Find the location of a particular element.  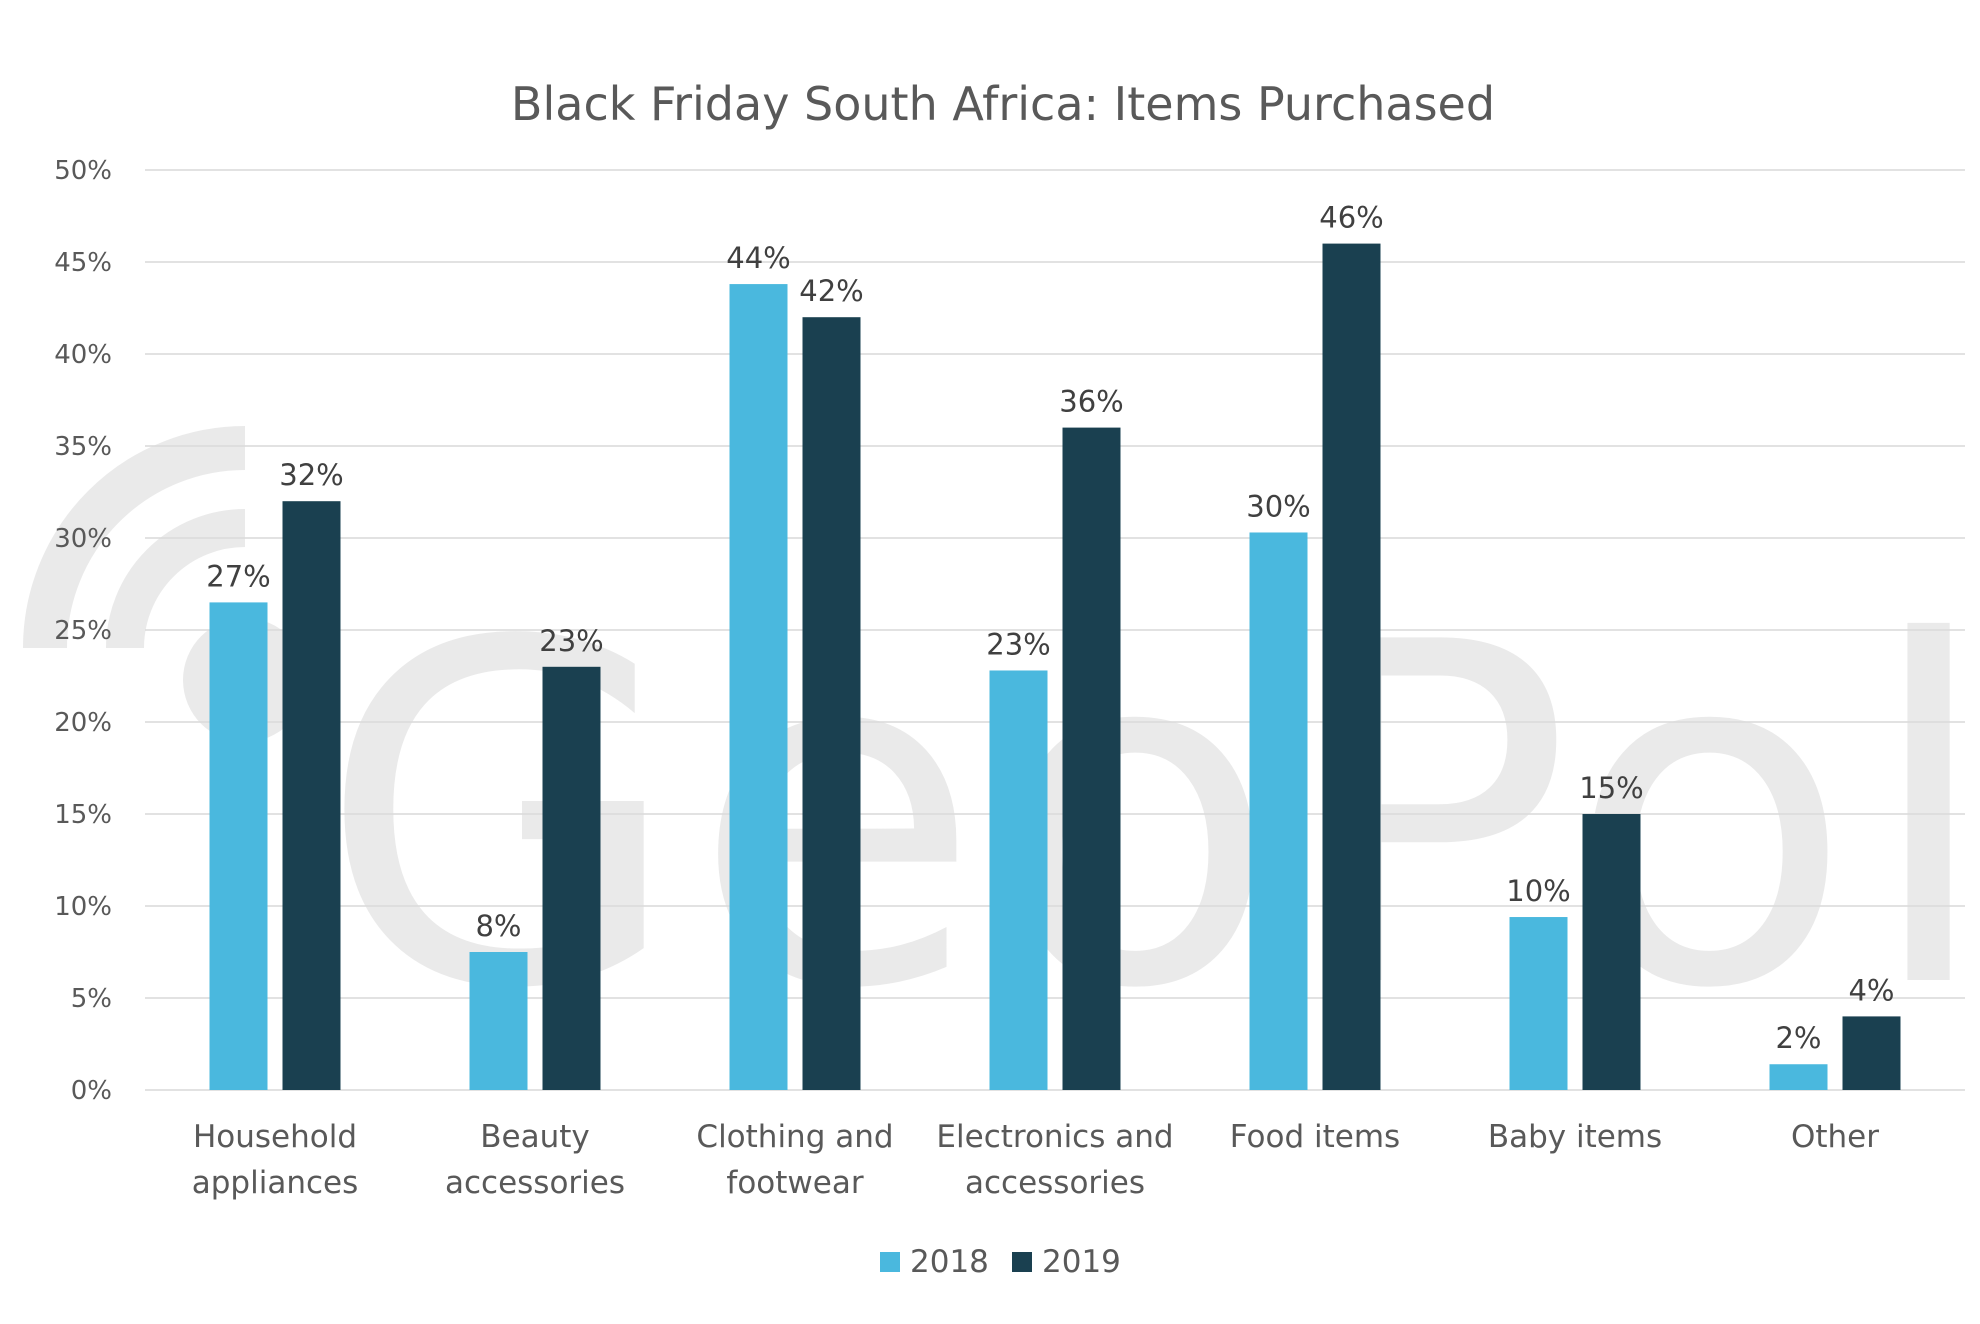

data-label-2019-6: 4% is located at coordinates (1871, 990).